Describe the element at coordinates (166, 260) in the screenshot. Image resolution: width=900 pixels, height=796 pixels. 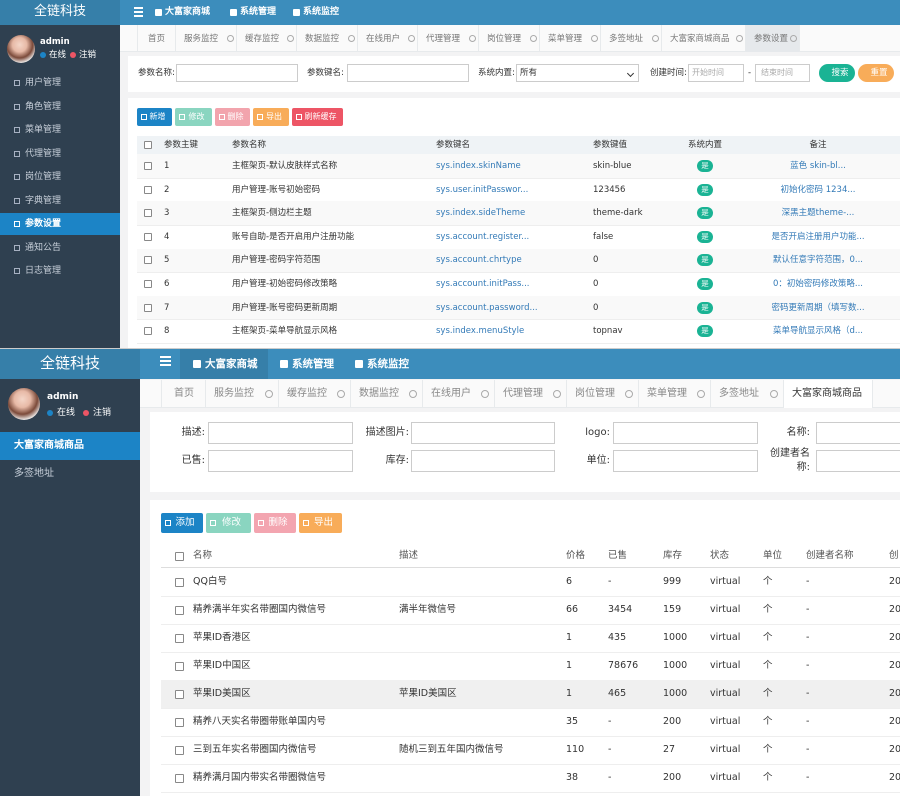
I see `table-cell: 5` at that location.